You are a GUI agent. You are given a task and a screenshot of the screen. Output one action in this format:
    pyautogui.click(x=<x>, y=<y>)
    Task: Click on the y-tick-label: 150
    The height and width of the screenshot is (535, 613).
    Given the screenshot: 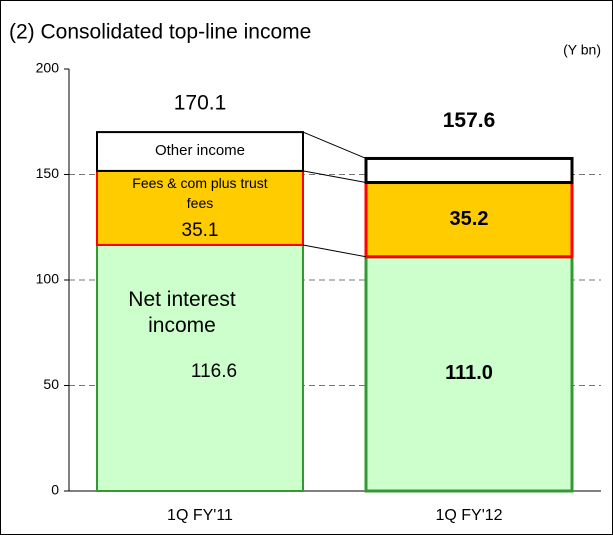 What is the action you would take?
    pyautogui.click(x=48, y=173)
    